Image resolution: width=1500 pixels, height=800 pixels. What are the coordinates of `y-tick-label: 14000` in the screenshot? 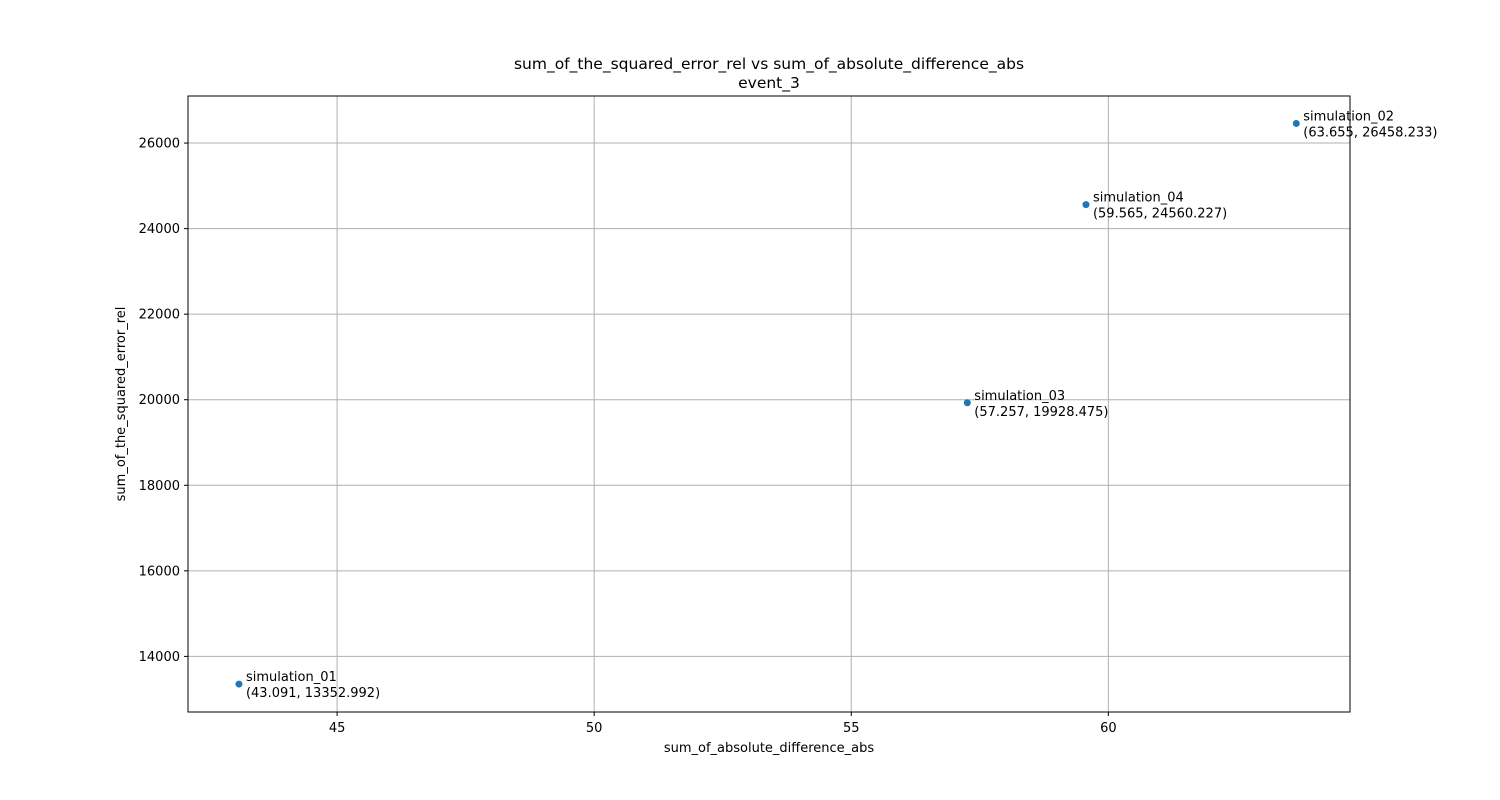 It's located at (159, 657).